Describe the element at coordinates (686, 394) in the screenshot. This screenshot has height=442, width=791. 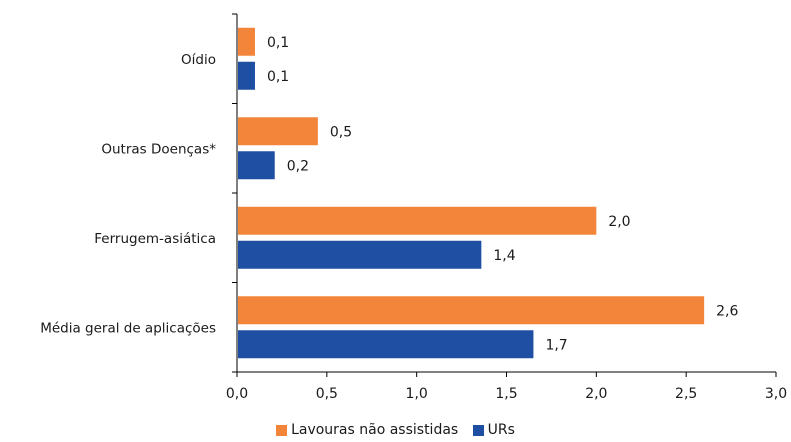
I see `x-tick-label: 2,5` at that location.